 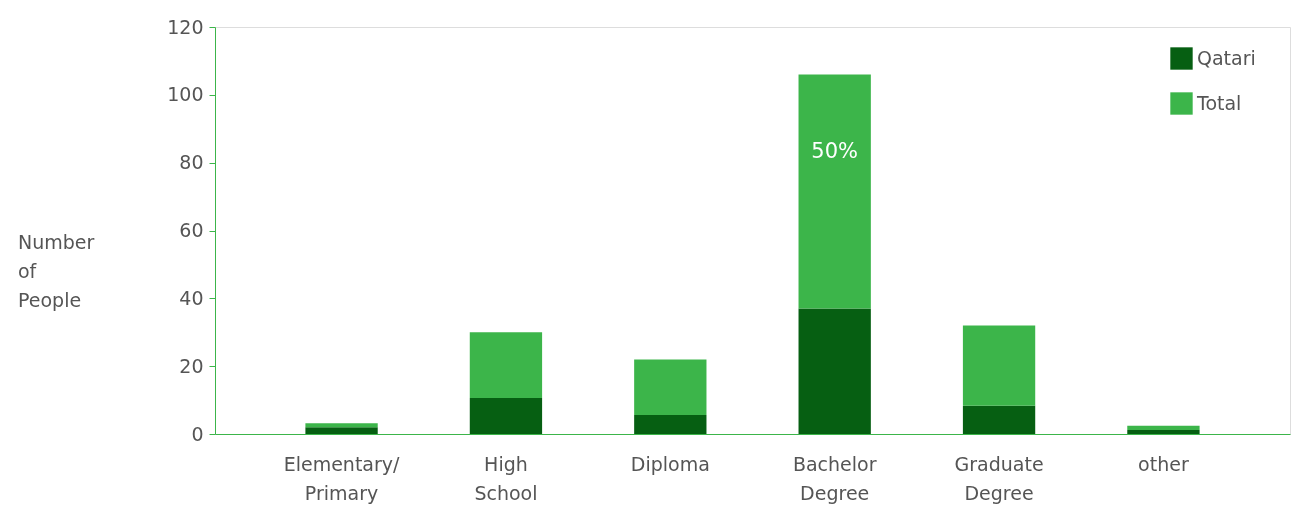 What do you see at coordinates (197, 433) in the screenshot?
I see `y-tick-label: 0` at bounding box center [197, 433].